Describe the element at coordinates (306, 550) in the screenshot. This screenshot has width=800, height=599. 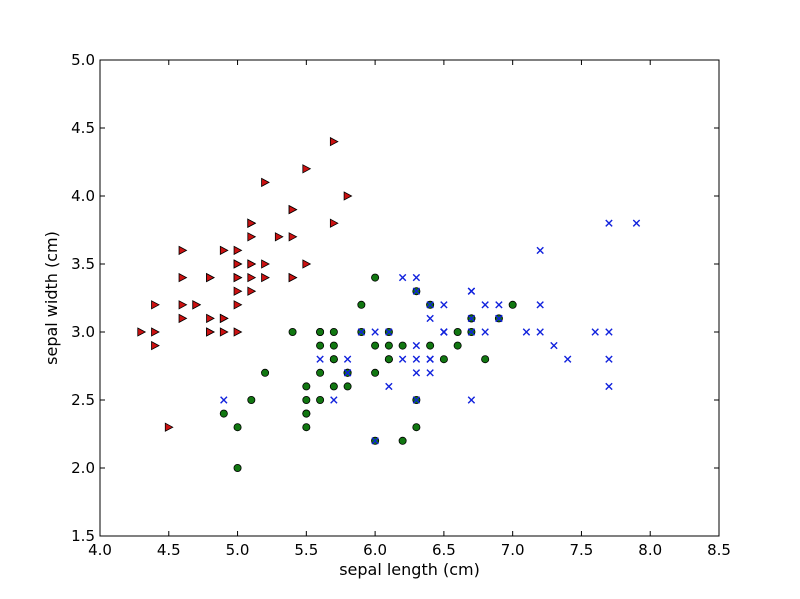
I see `x-tick-label: 5.5` at that location.